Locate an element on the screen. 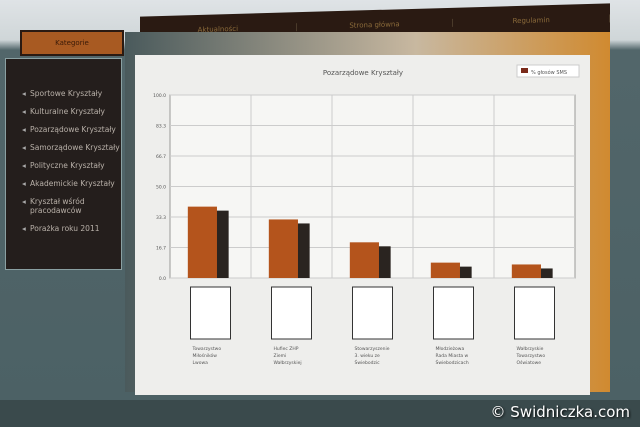  category-label: Młodzieżowa Rada Miasta w Świebodzicach is located at coordinates (452, 356).